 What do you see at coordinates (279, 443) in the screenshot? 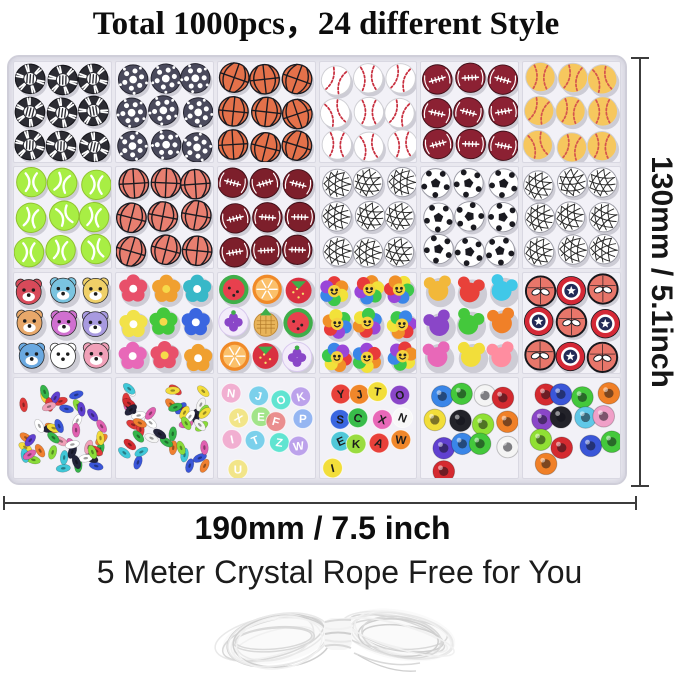
I see `svg-text: Z` at bounding box center [279, 443].